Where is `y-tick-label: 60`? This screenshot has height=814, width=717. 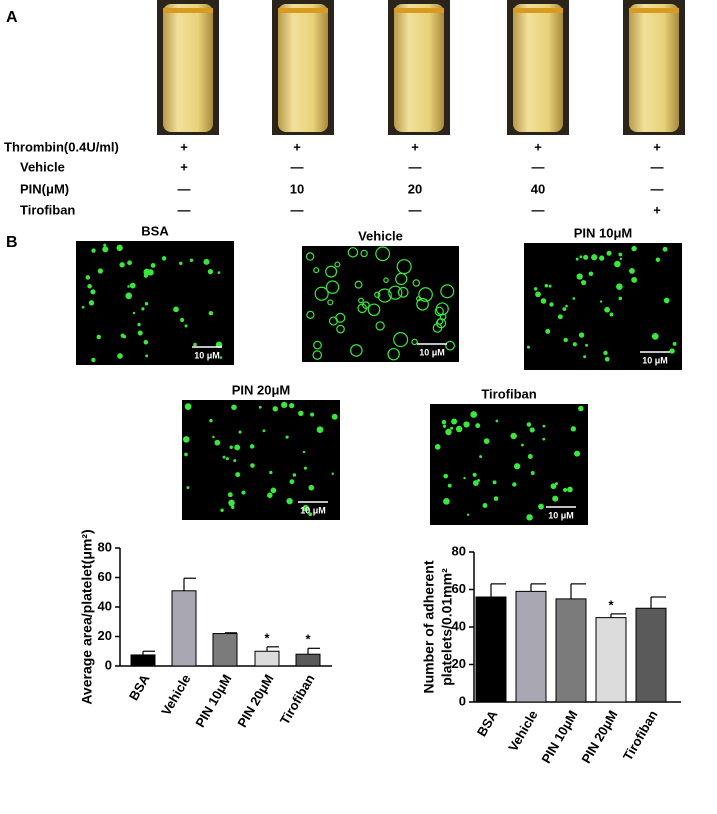
y-tick-label: 60 is located at coordinates (105, 576).